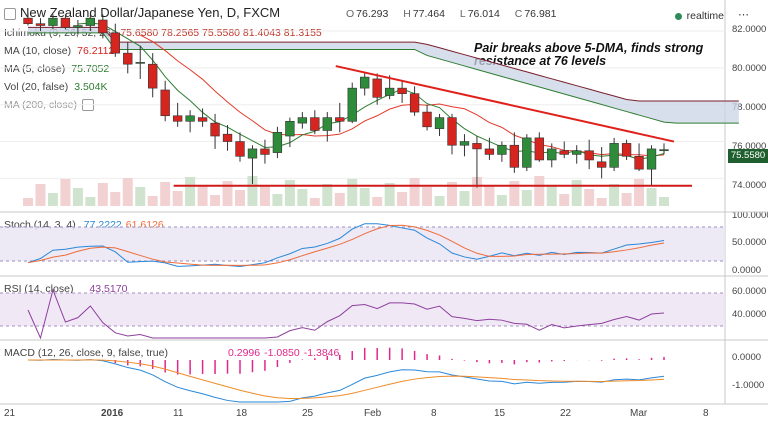 Image resolution: width=768 pixels, height=422 pixels. I want to click on time-tick: 11, so click(178, 413).